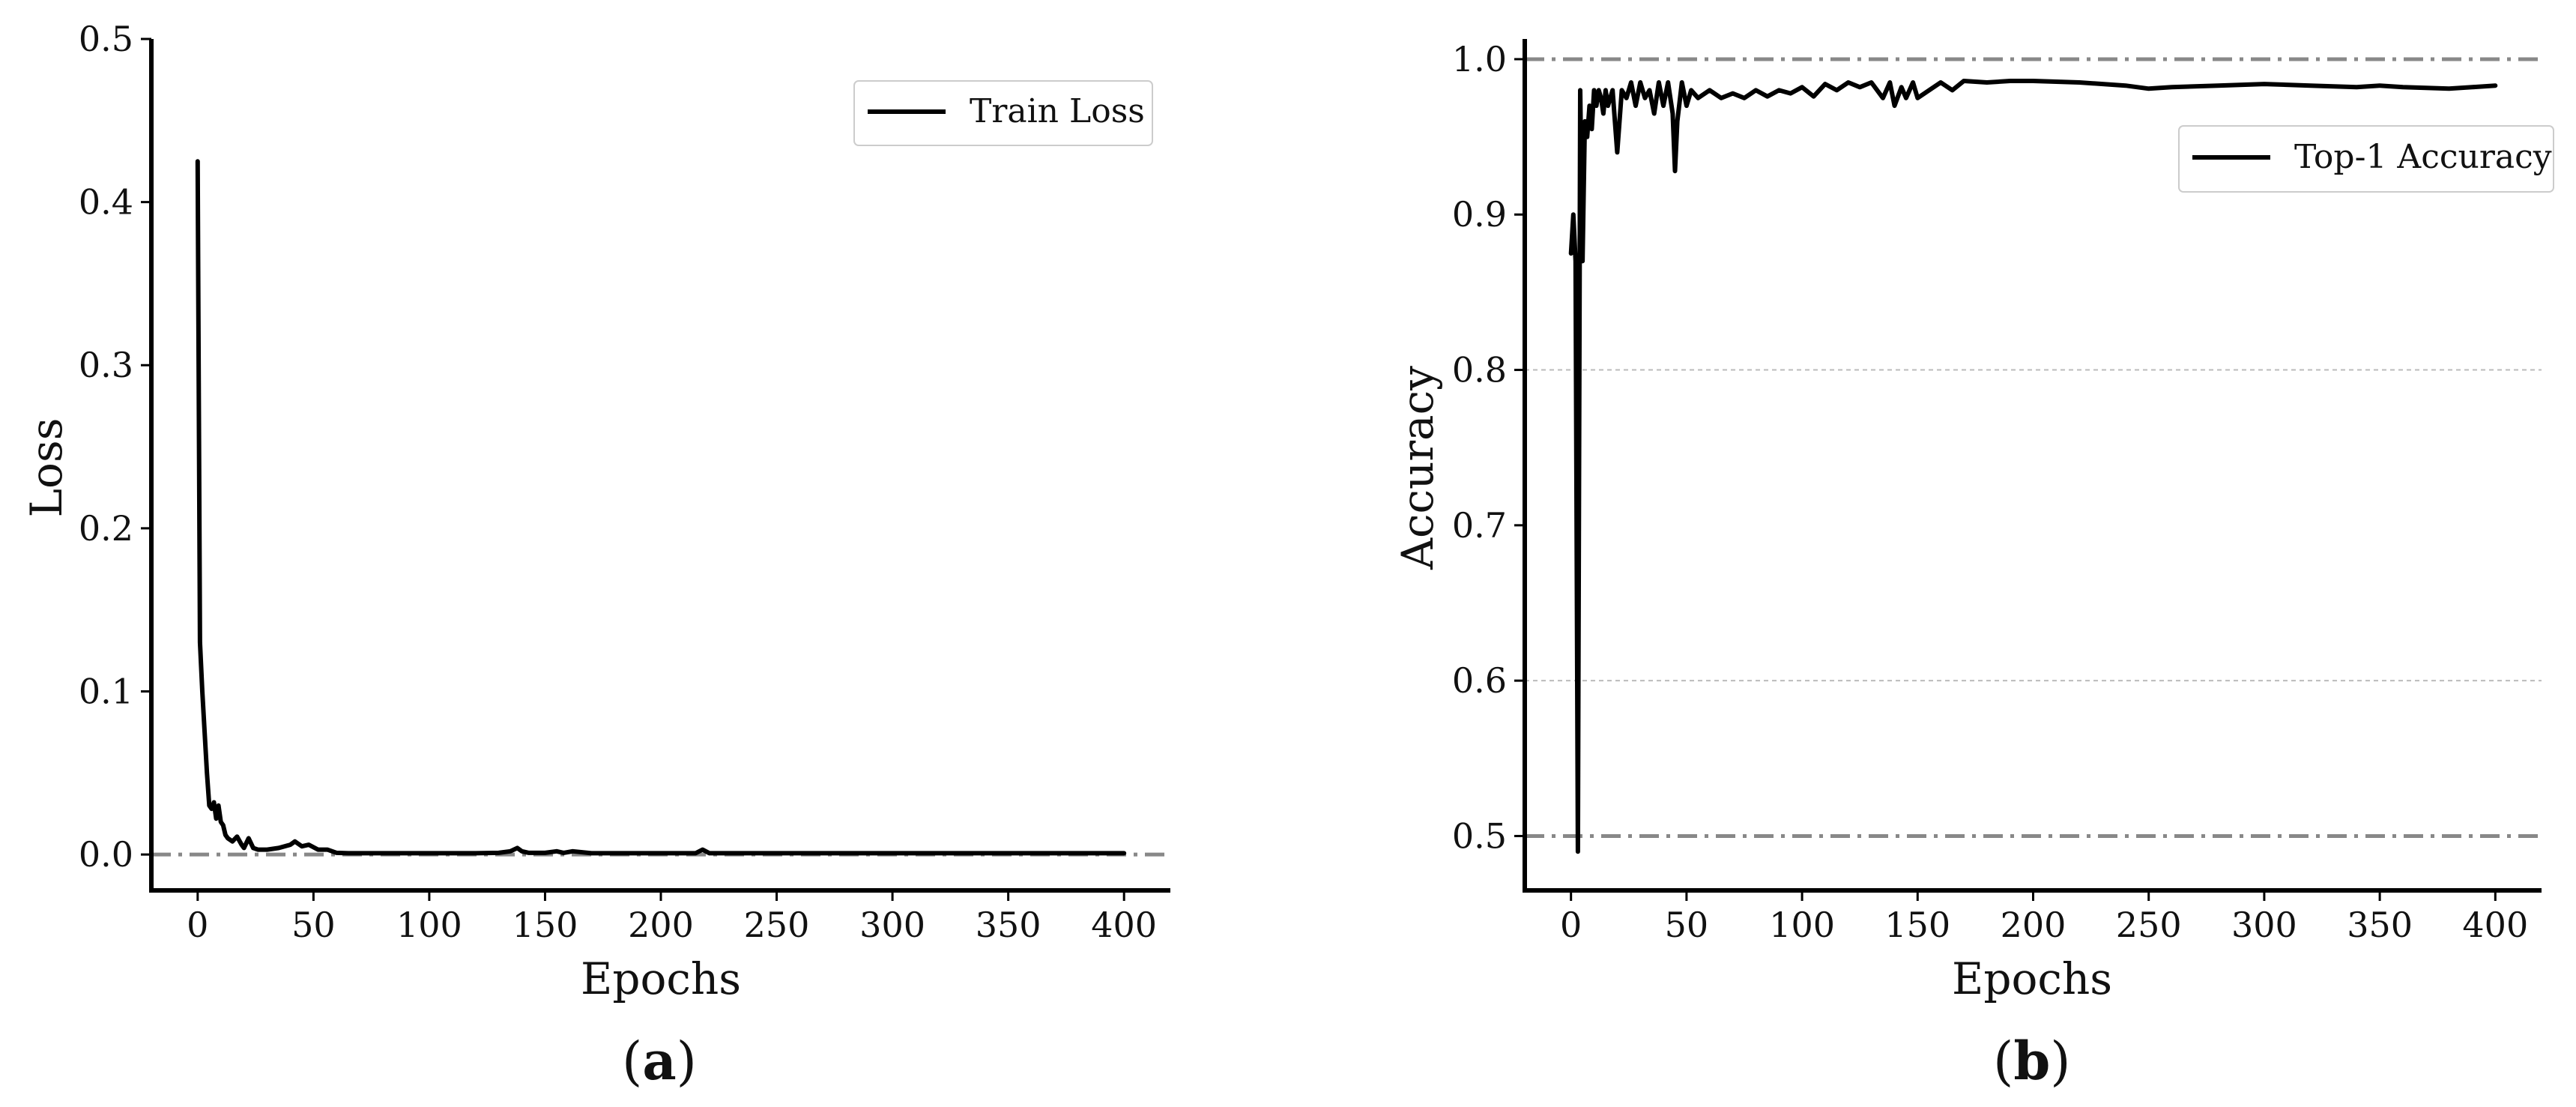 The width and height of the screenshot is (2576, 1107). What do you see at coordinates (1687, 925) in the screenshot?
I see `panel-b-x-tick-label-1: 50` at bounding box center [1687, 925].